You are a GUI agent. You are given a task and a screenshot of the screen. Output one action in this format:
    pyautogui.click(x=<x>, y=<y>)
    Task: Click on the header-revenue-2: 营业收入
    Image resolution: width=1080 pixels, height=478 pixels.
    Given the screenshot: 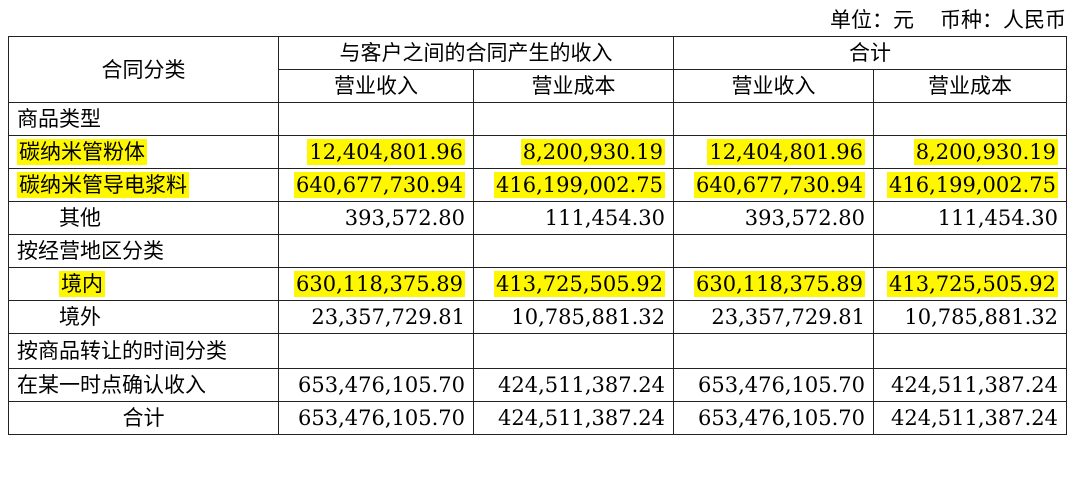 What is the action you would take?
    pyautogui.click(x=773, y=86)
    